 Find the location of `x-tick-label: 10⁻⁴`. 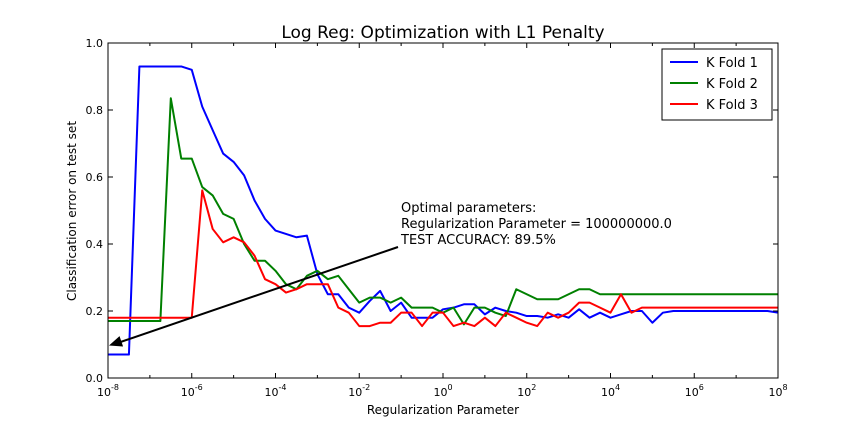

x-tick-label: 10⁻⁴ is located at coordinates (276, 391).